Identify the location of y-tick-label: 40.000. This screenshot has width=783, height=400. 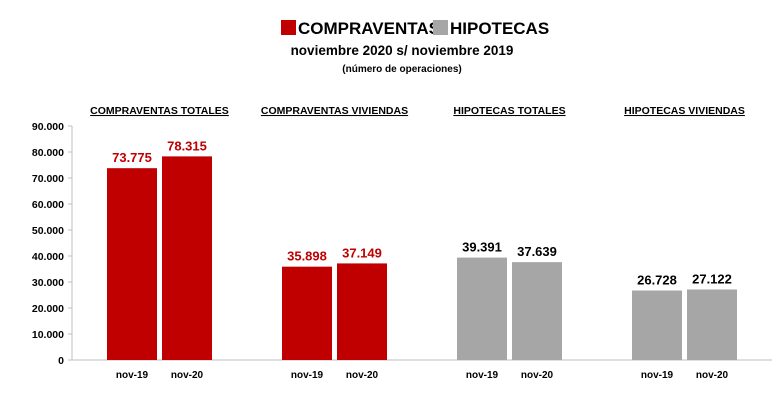
(48, 257).